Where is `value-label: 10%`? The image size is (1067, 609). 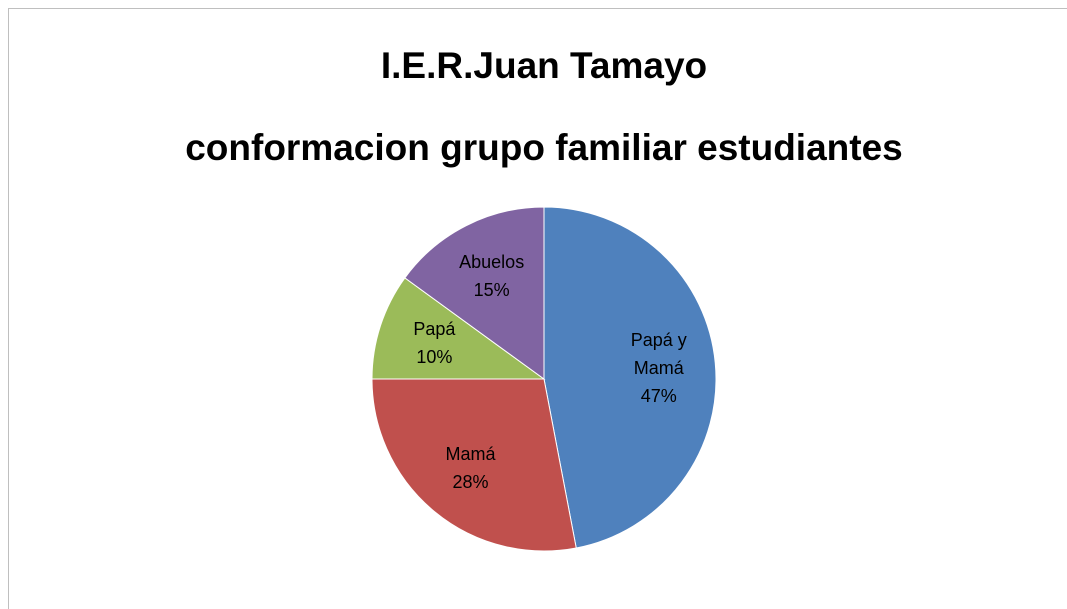
value-label: 10% is located at coordinates (434, 357).